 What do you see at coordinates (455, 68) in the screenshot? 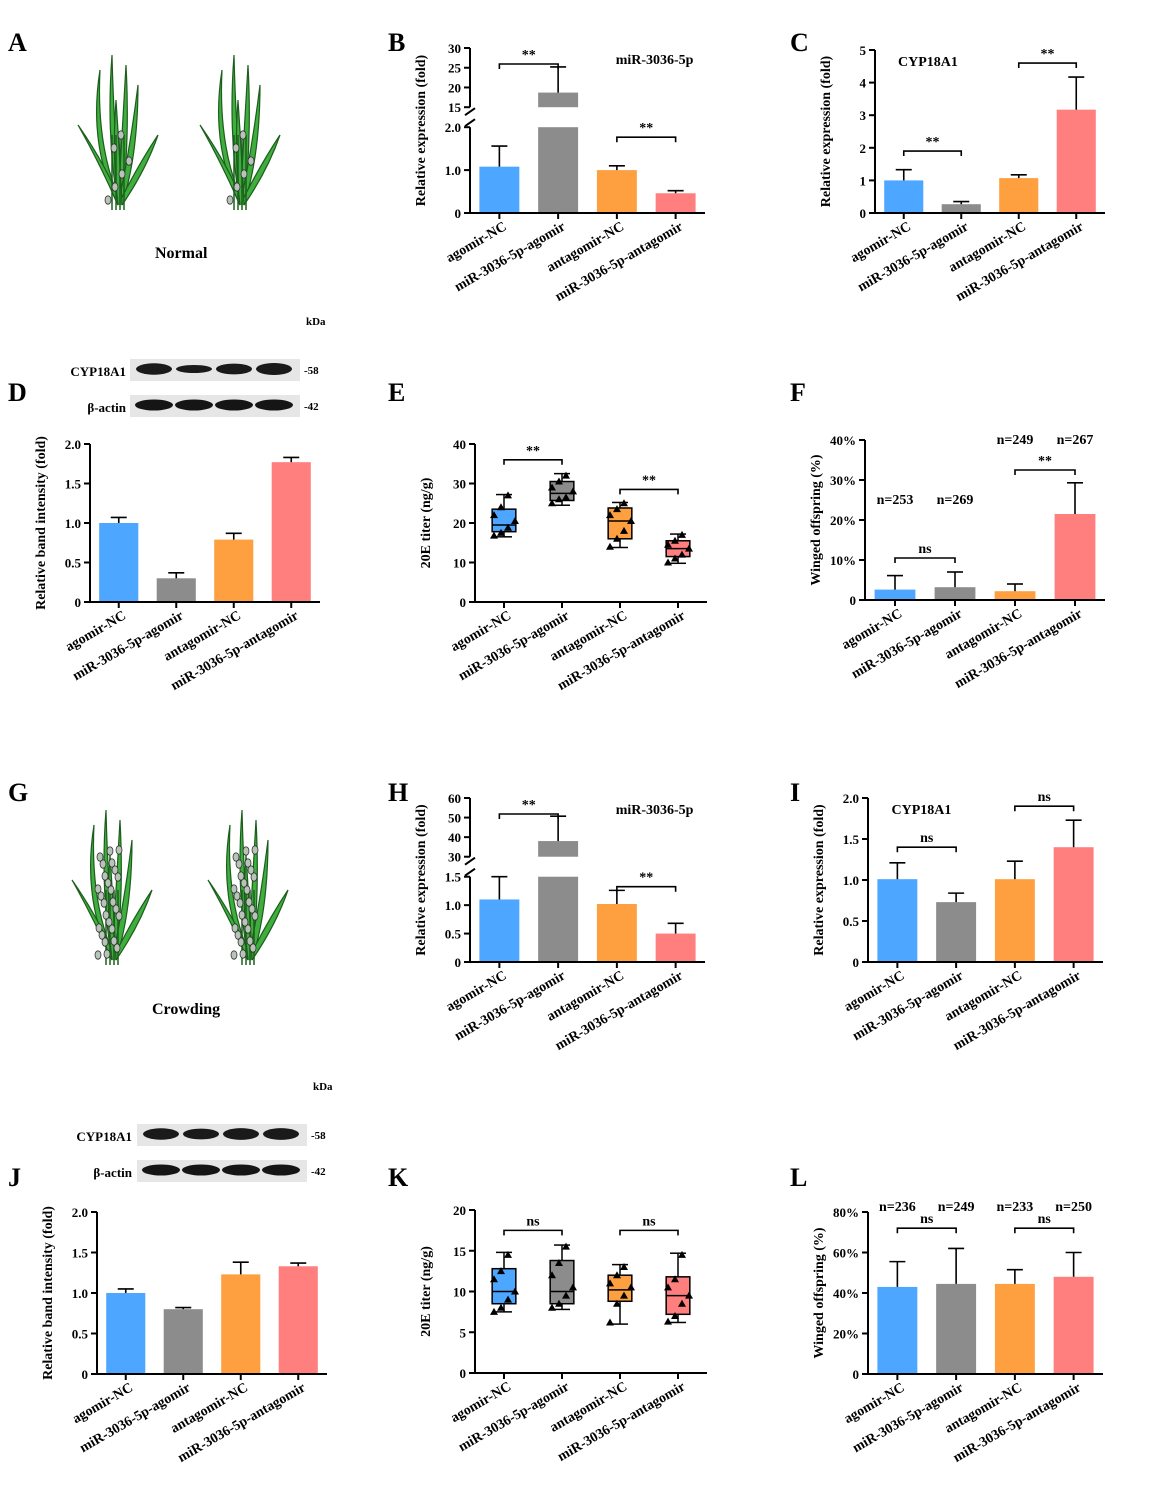
I see `y-tick-label: 25` at bounding box center [455, 68].